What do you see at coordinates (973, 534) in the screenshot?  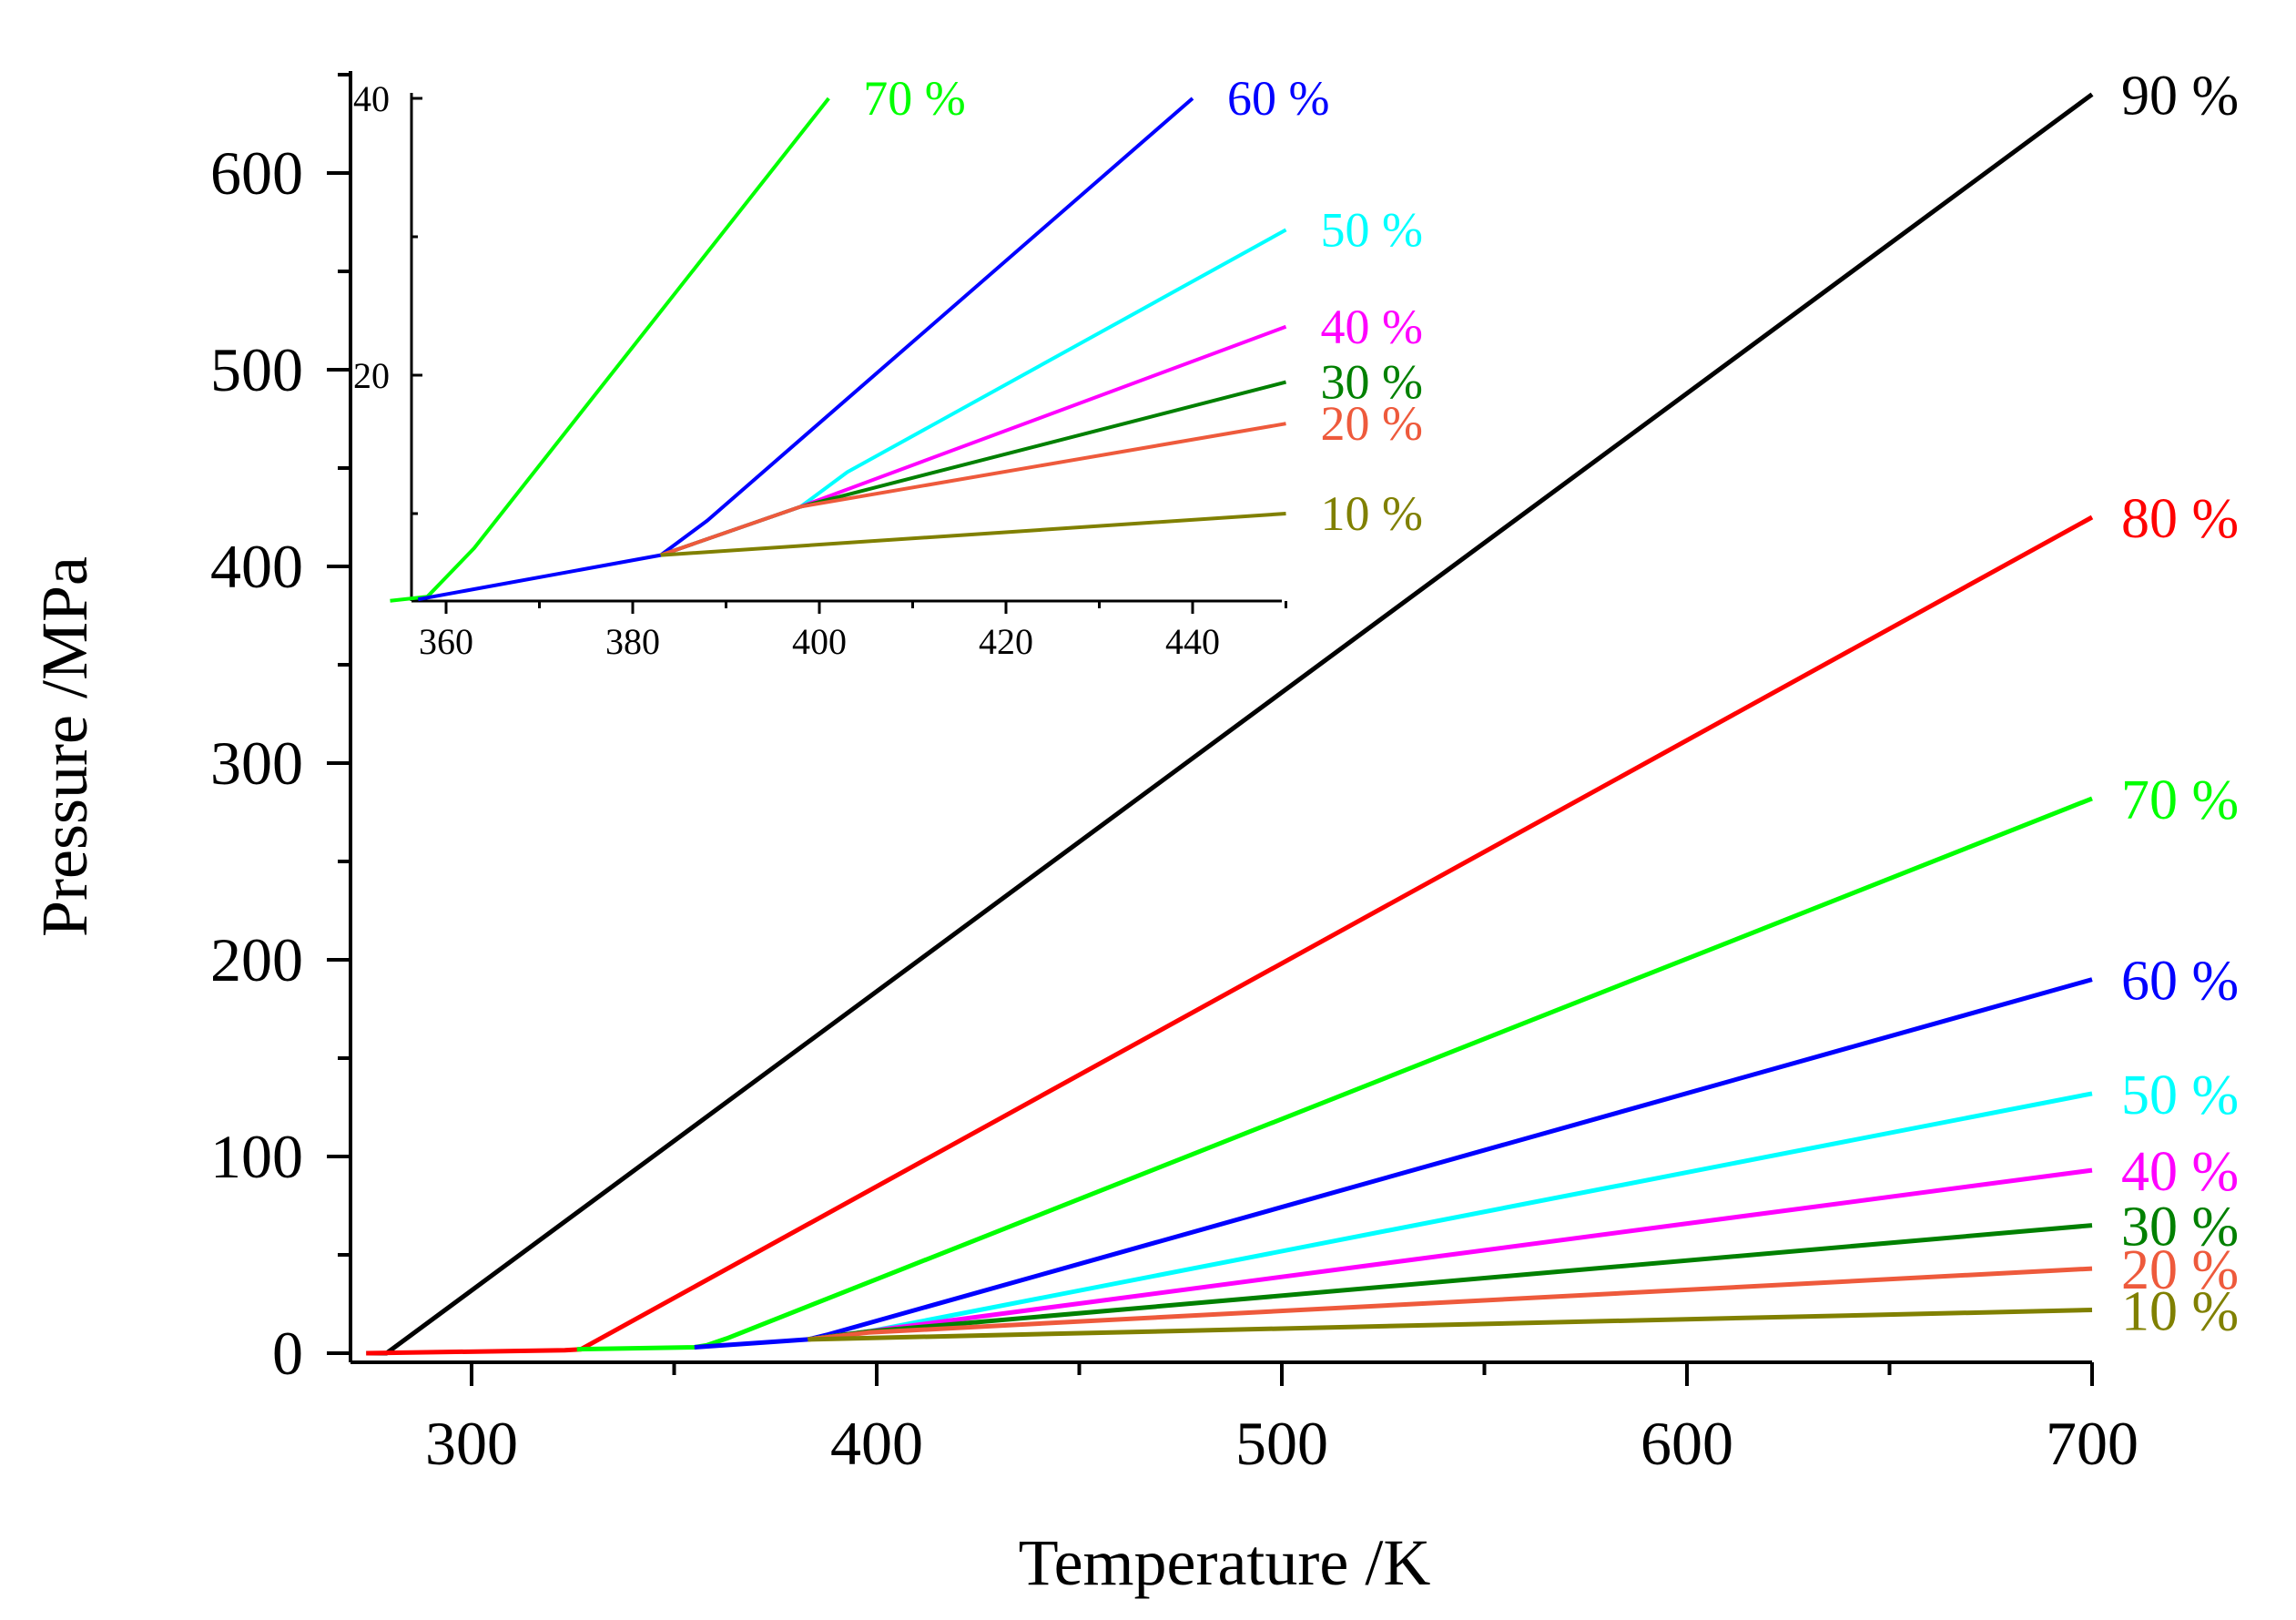 I see `inset-series-line-10-percent` at bounding box center [973, 534].